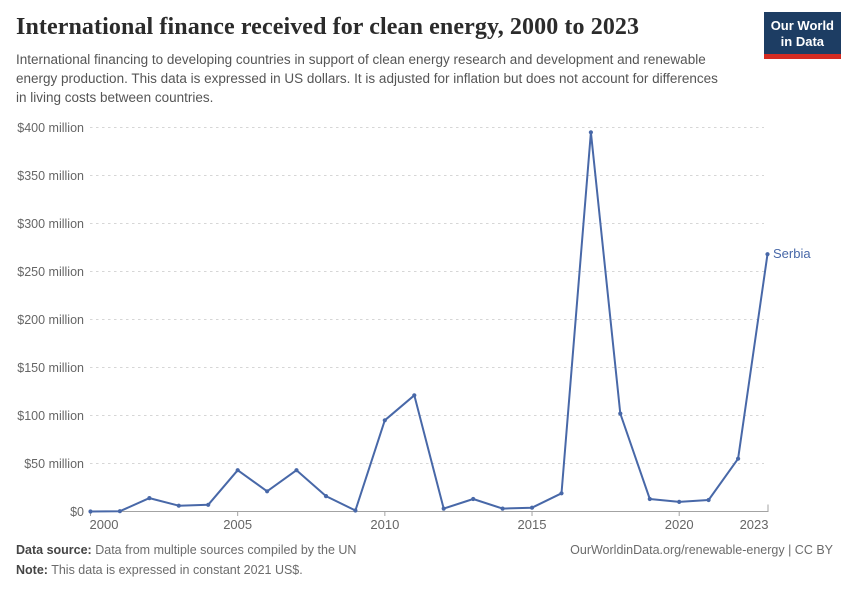  I want to click on owid-logo: Our World in Data, so click(802, 36).